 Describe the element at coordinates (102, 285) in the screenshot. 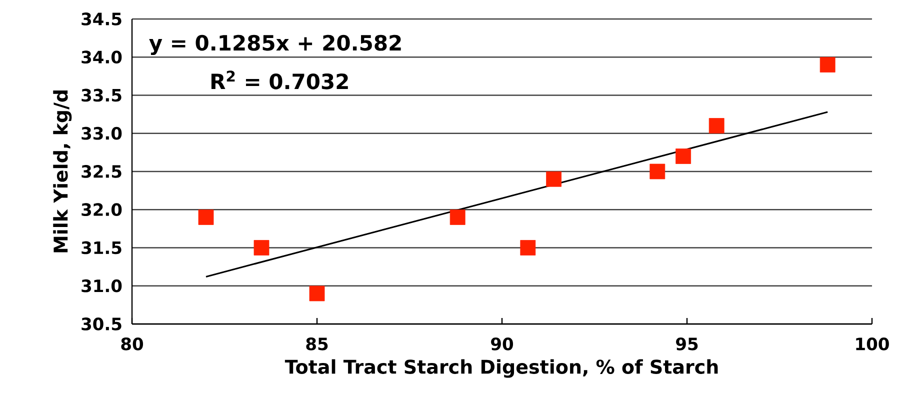

I see `y-tick-label: 31.0` at that location.